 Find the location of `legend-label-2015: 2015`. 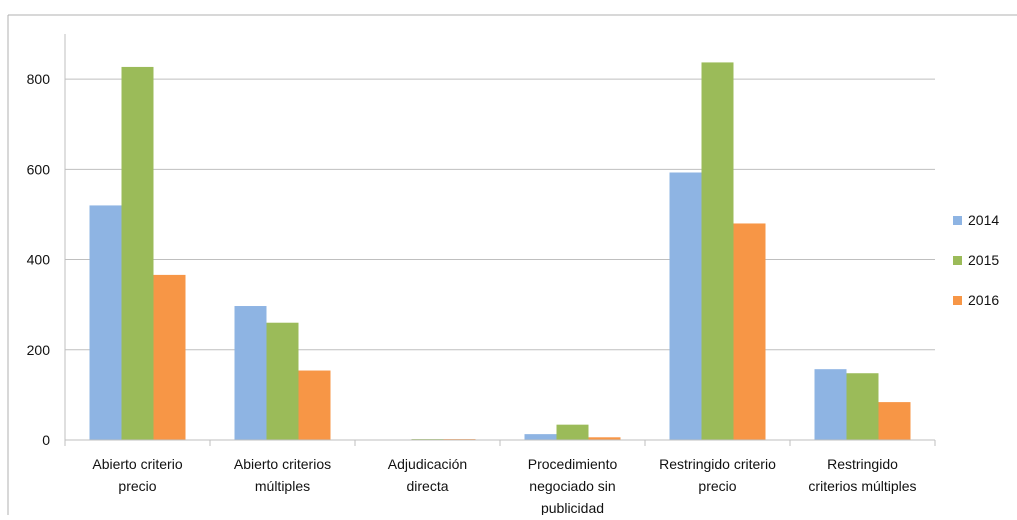

legend-label-2015: 2015 is located at coordinates (983, 260).